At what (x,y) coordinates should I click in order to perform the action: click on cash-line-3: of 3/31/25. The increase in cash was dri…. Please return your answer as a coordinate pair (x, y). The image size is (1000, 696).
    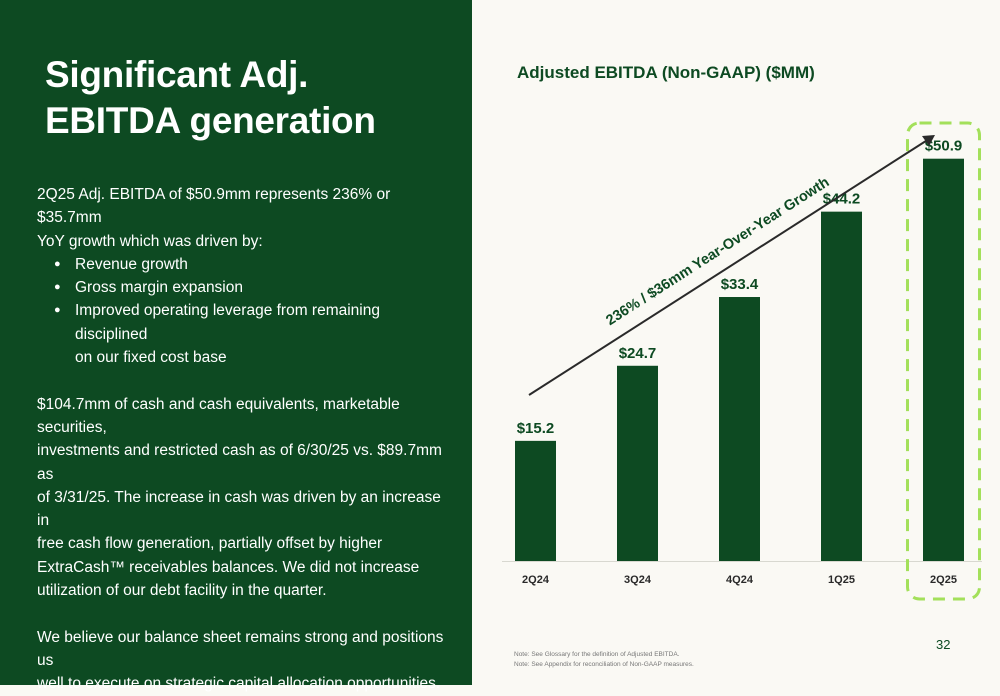
    Looking at the image, I should click on (239, 509).